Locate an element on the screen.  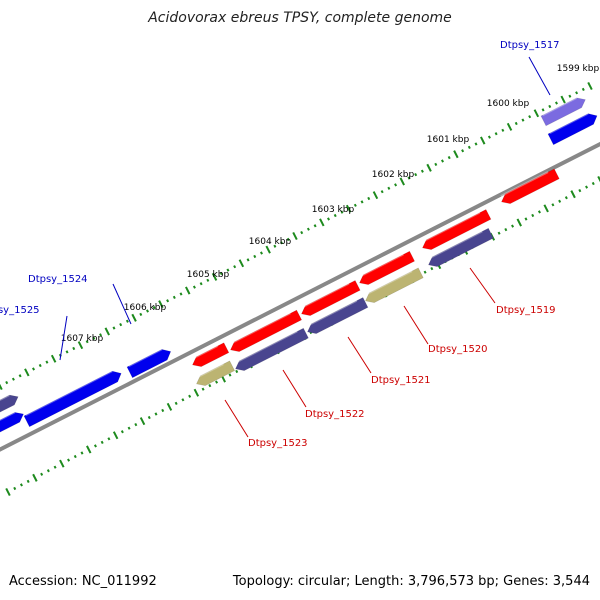
gene-label-reverse: Dtpsy_1521 is located at coordinates (401, 380).